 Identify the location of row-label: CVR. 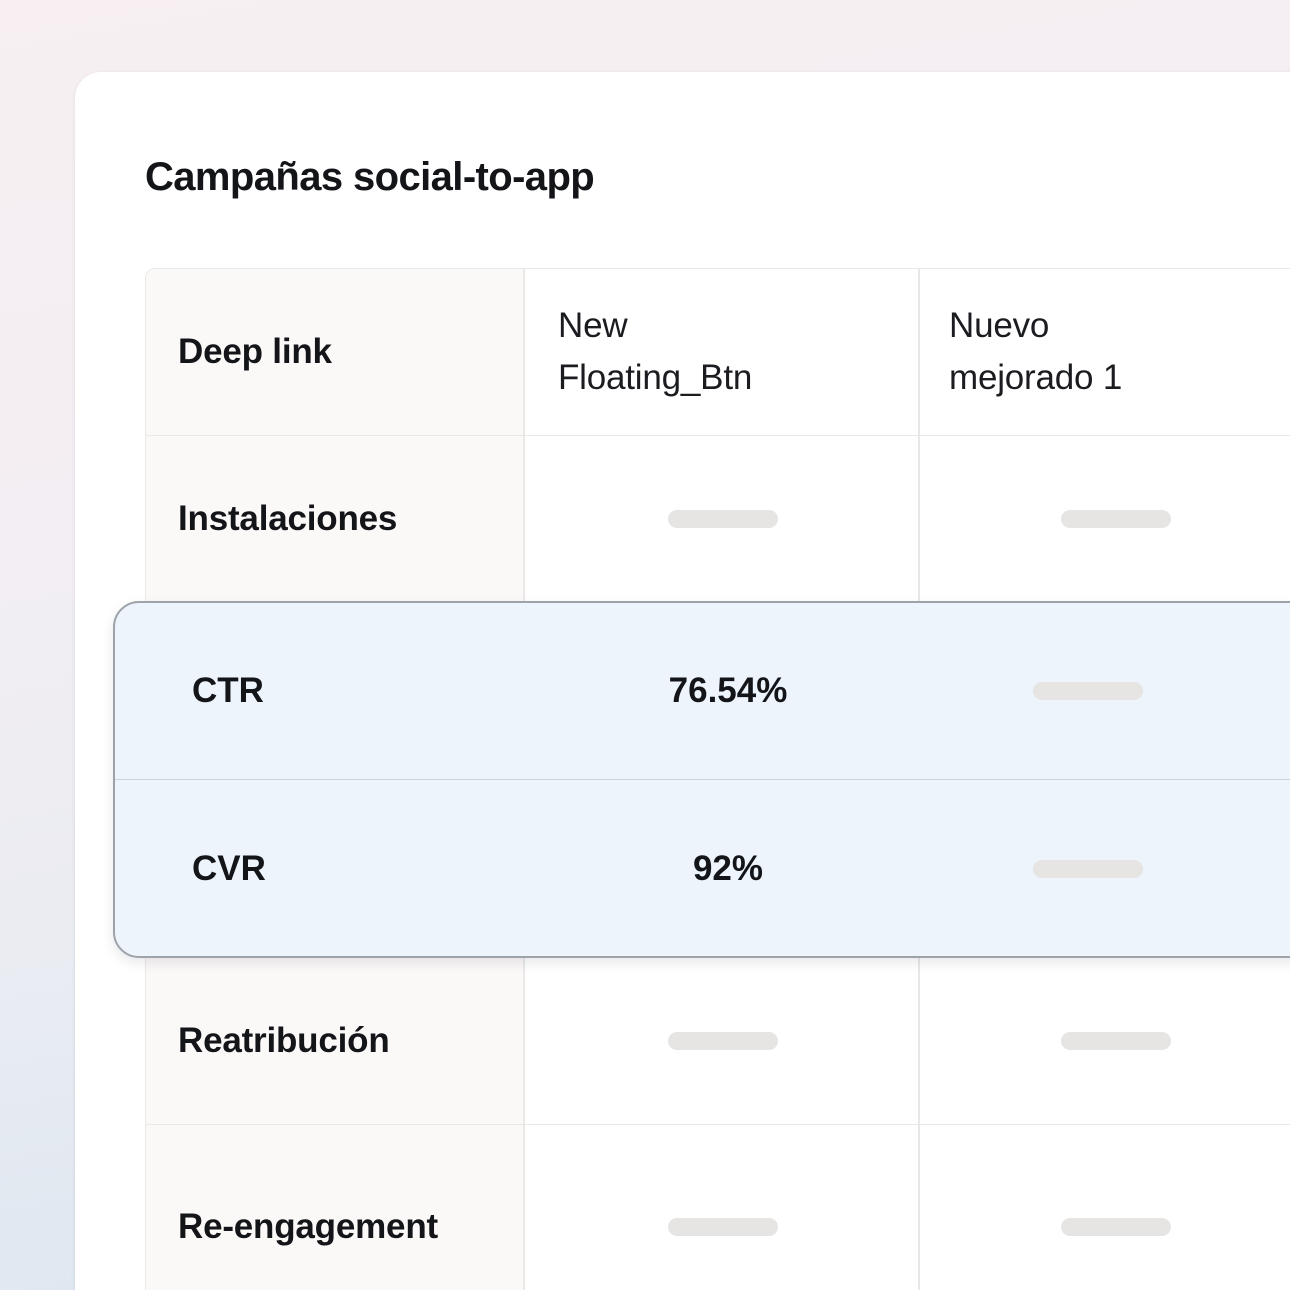
(229, 868).